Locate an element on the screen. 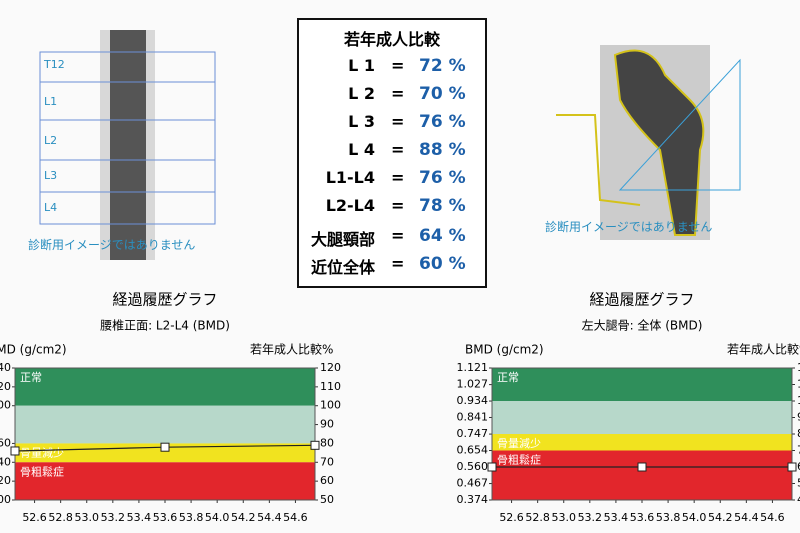 The image size is (800, 533). vertebra-label: L1 is located at coordinates (51, 101).